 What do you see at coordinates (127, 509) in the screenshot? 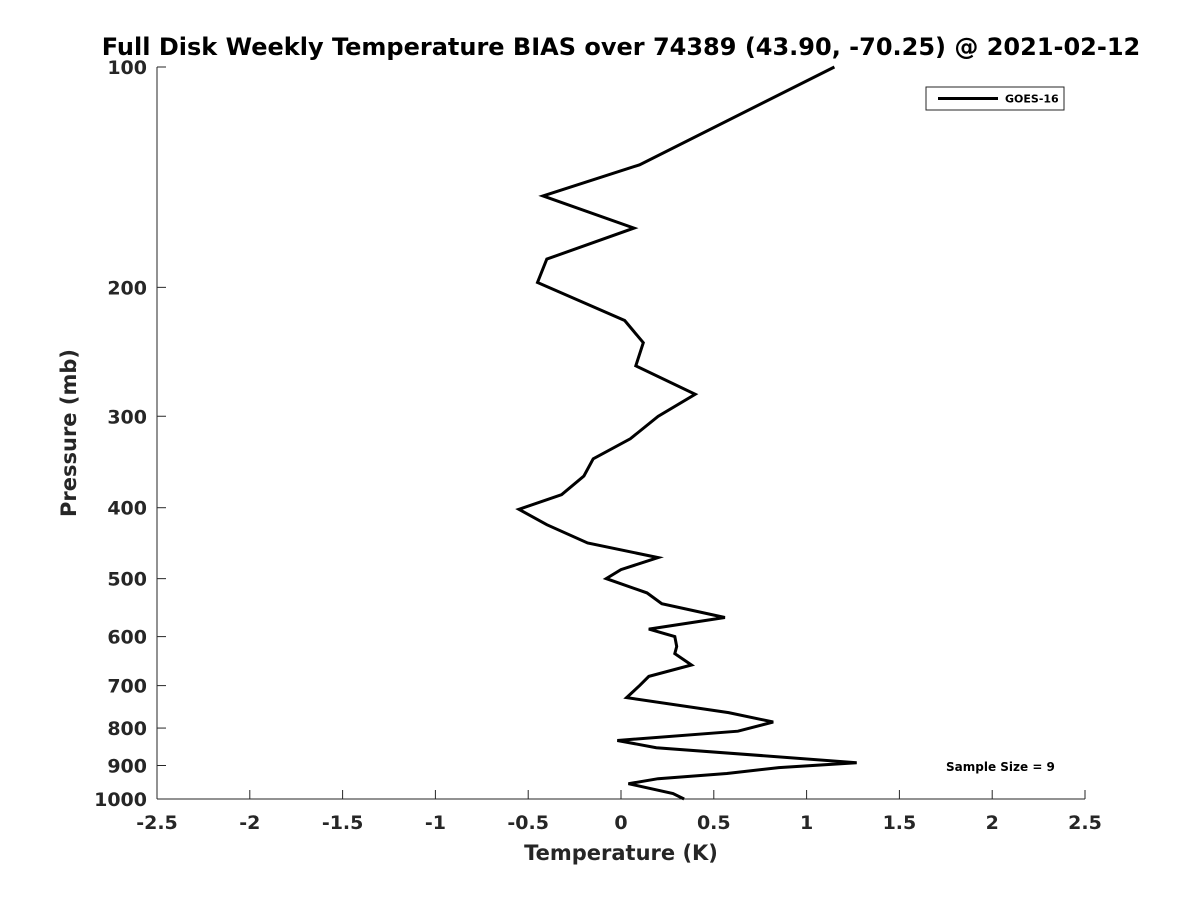
I see `y-tick-label: 400` at bounding box center [127, 509].